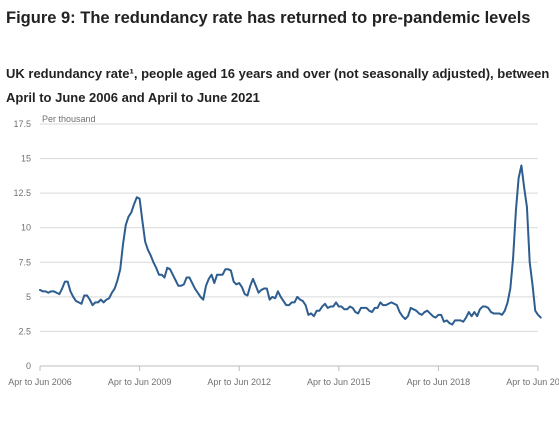 This screenshot has height=426, width=559. I want to click on y-tick-label: 12.5, so click(22, 193).